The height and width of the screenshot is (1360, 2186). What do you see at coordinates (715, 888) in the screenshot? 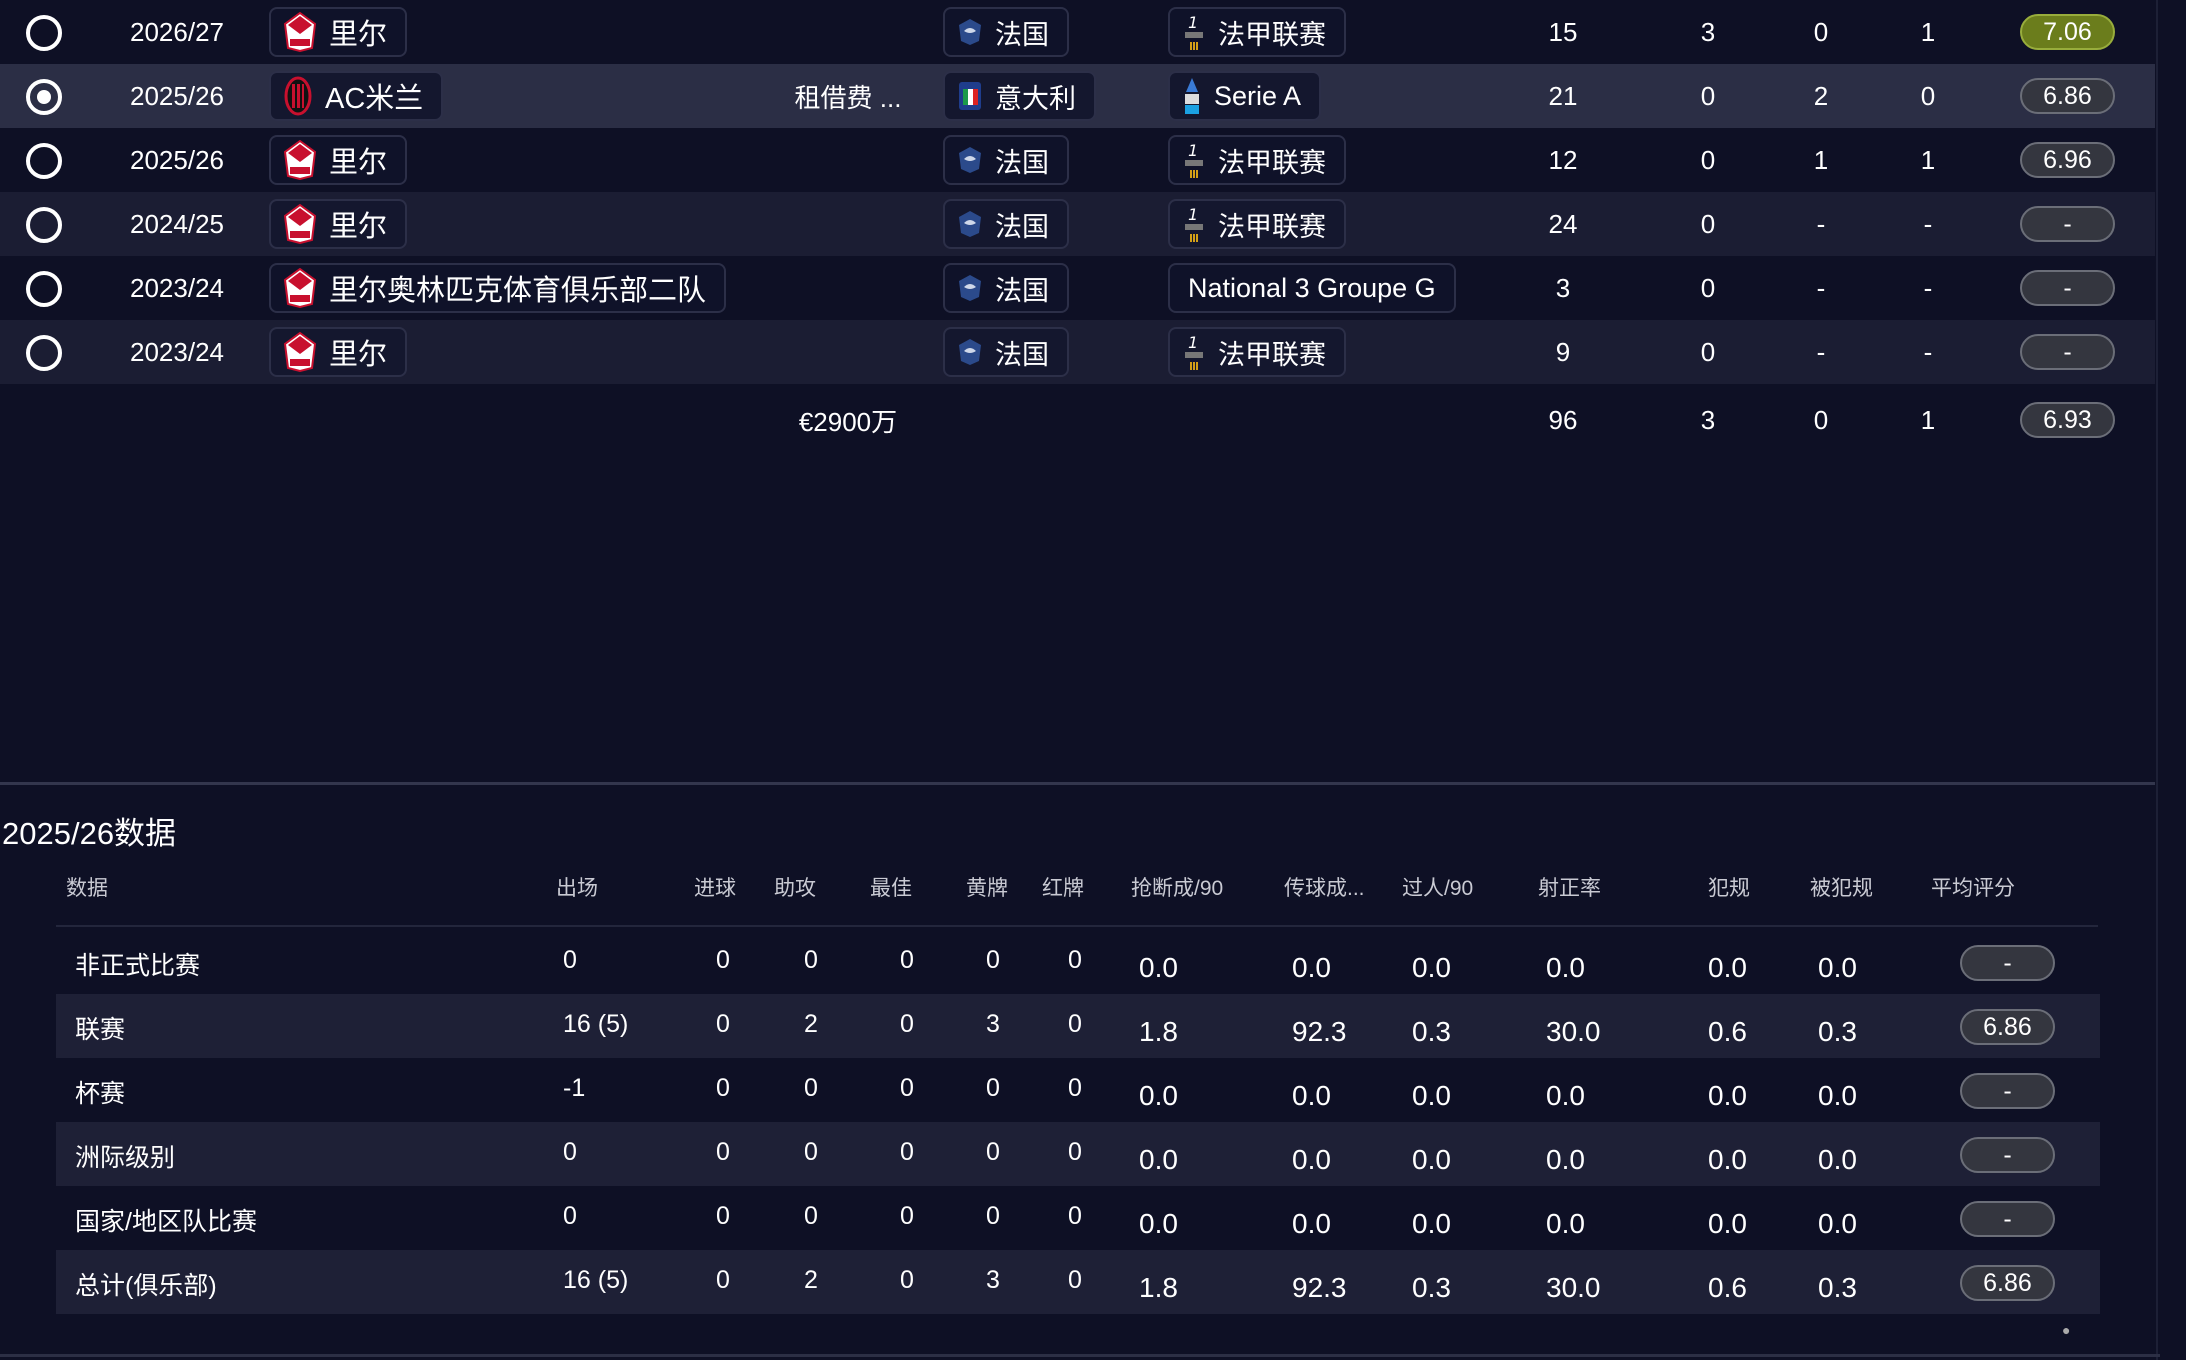
I see `header-goals: 进球` at bounding box center [715, 888].